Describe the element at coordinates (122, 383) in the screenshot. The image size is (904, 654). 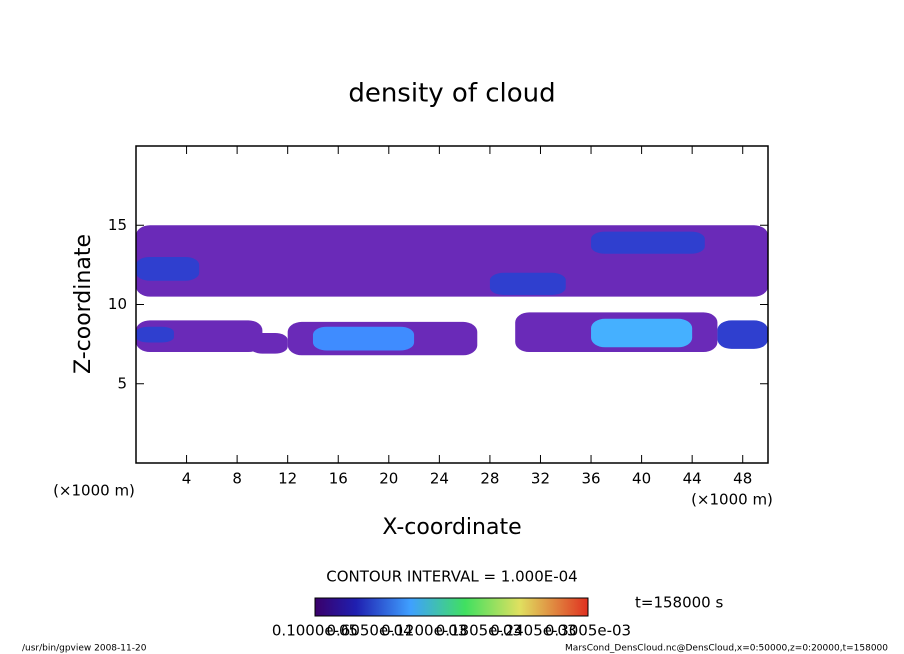
I see `y-tick-label: 5` at that location.